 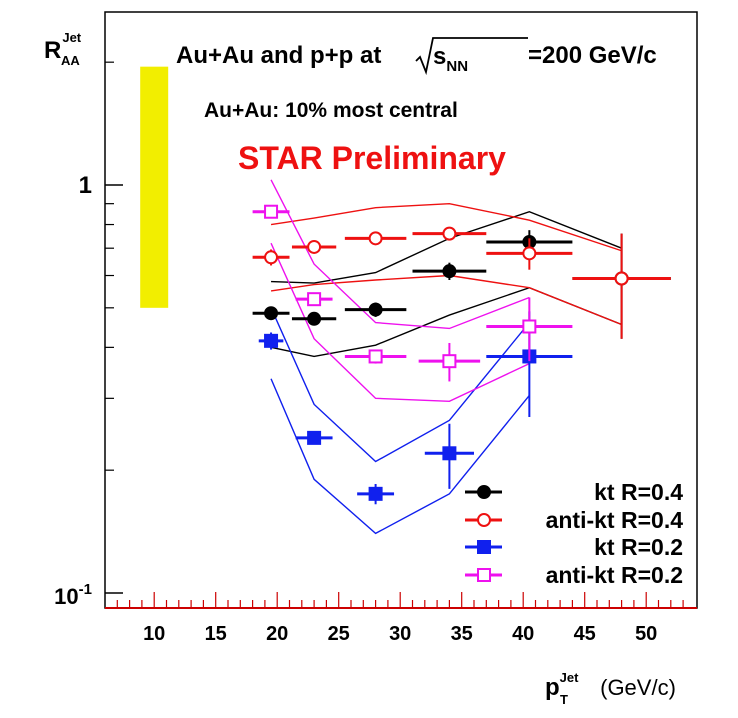 What do you see at coordinates (462, 634) in the screenshot?
I see `x-tick-label: 35` at bounding box center [462, 634].